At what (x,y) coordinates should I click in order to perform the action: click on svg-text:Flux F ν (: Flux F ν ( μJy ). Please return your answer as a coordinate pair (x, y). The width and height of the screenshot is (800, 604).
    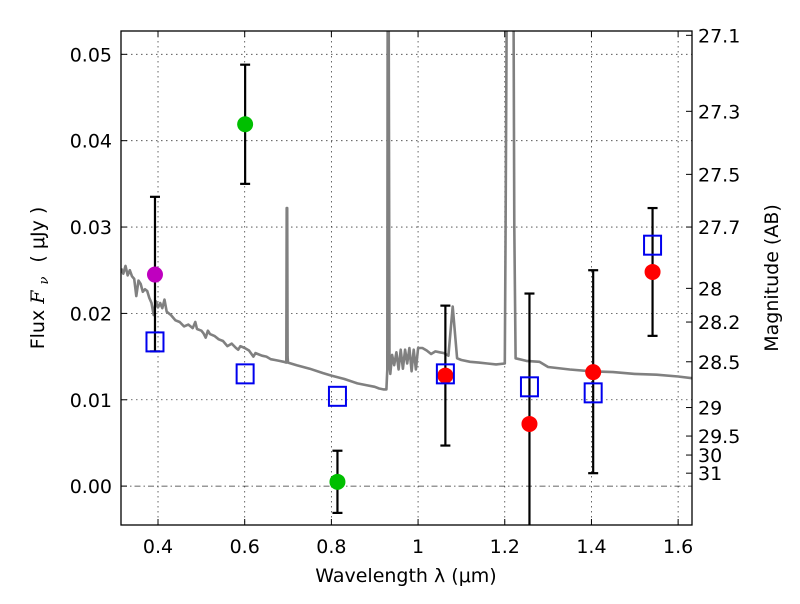
    Looking at the image, I should click on (40, 278).